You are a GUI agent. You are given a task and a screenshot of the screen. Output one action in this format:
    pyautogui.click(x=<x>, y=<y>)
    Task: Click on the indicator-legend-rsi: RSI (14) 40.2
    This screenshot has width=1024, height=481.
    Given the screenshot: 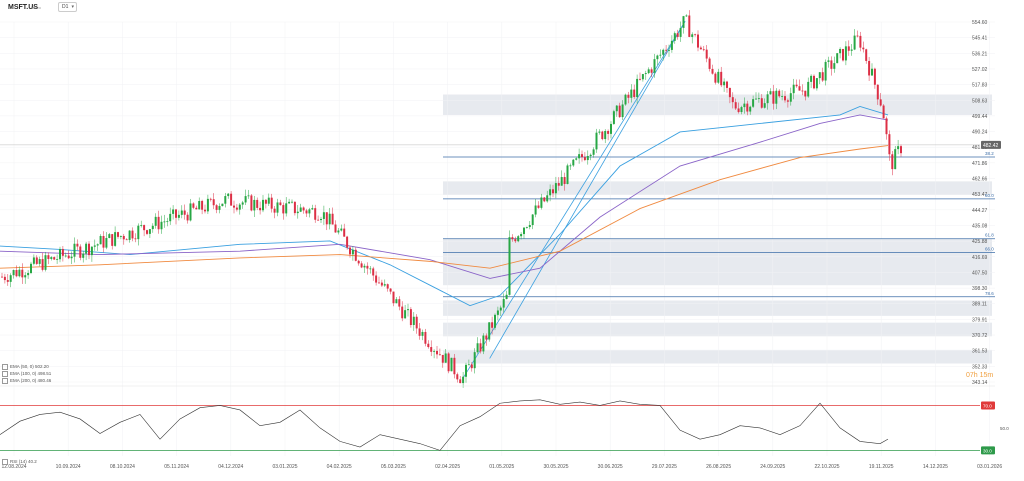 What is the action you would take?
    pyautogui.click(x=19, y=462)
    